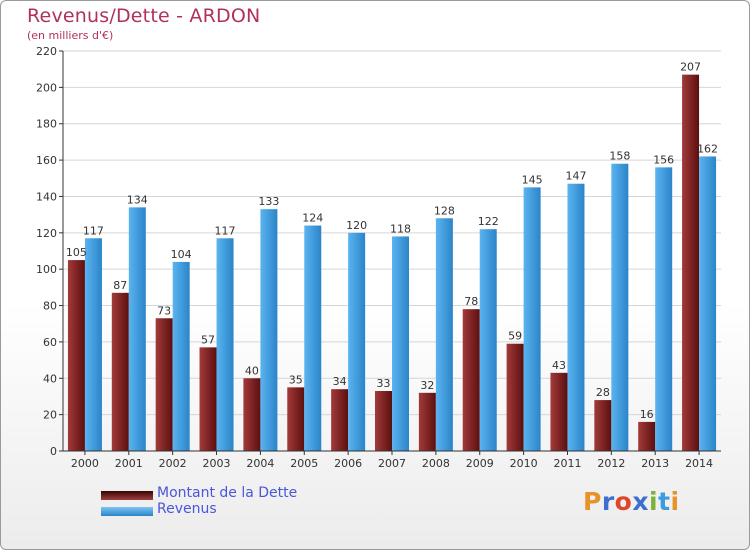  I want to click on y-tick-label: 100, so click(46, 269).